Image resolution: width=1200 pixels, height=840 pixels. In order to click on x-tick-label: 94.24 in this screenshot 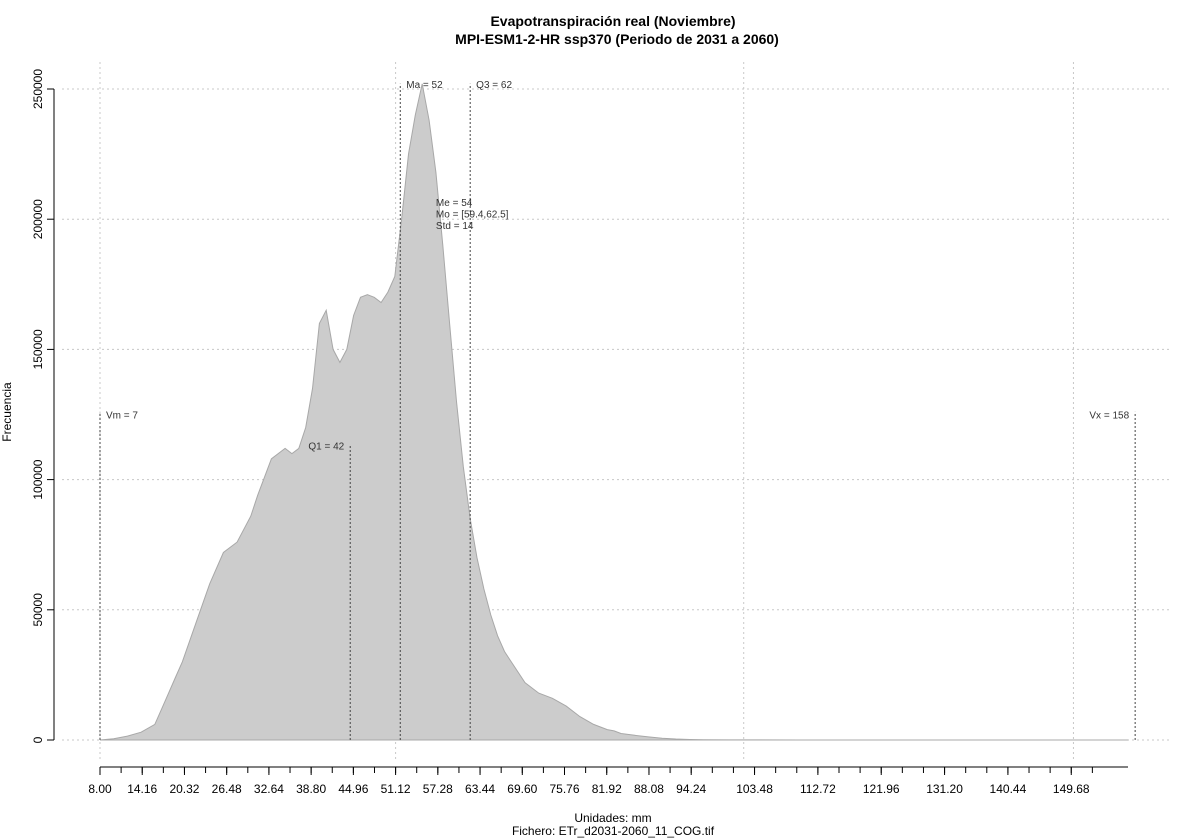, I will do `click(691, 789)`.